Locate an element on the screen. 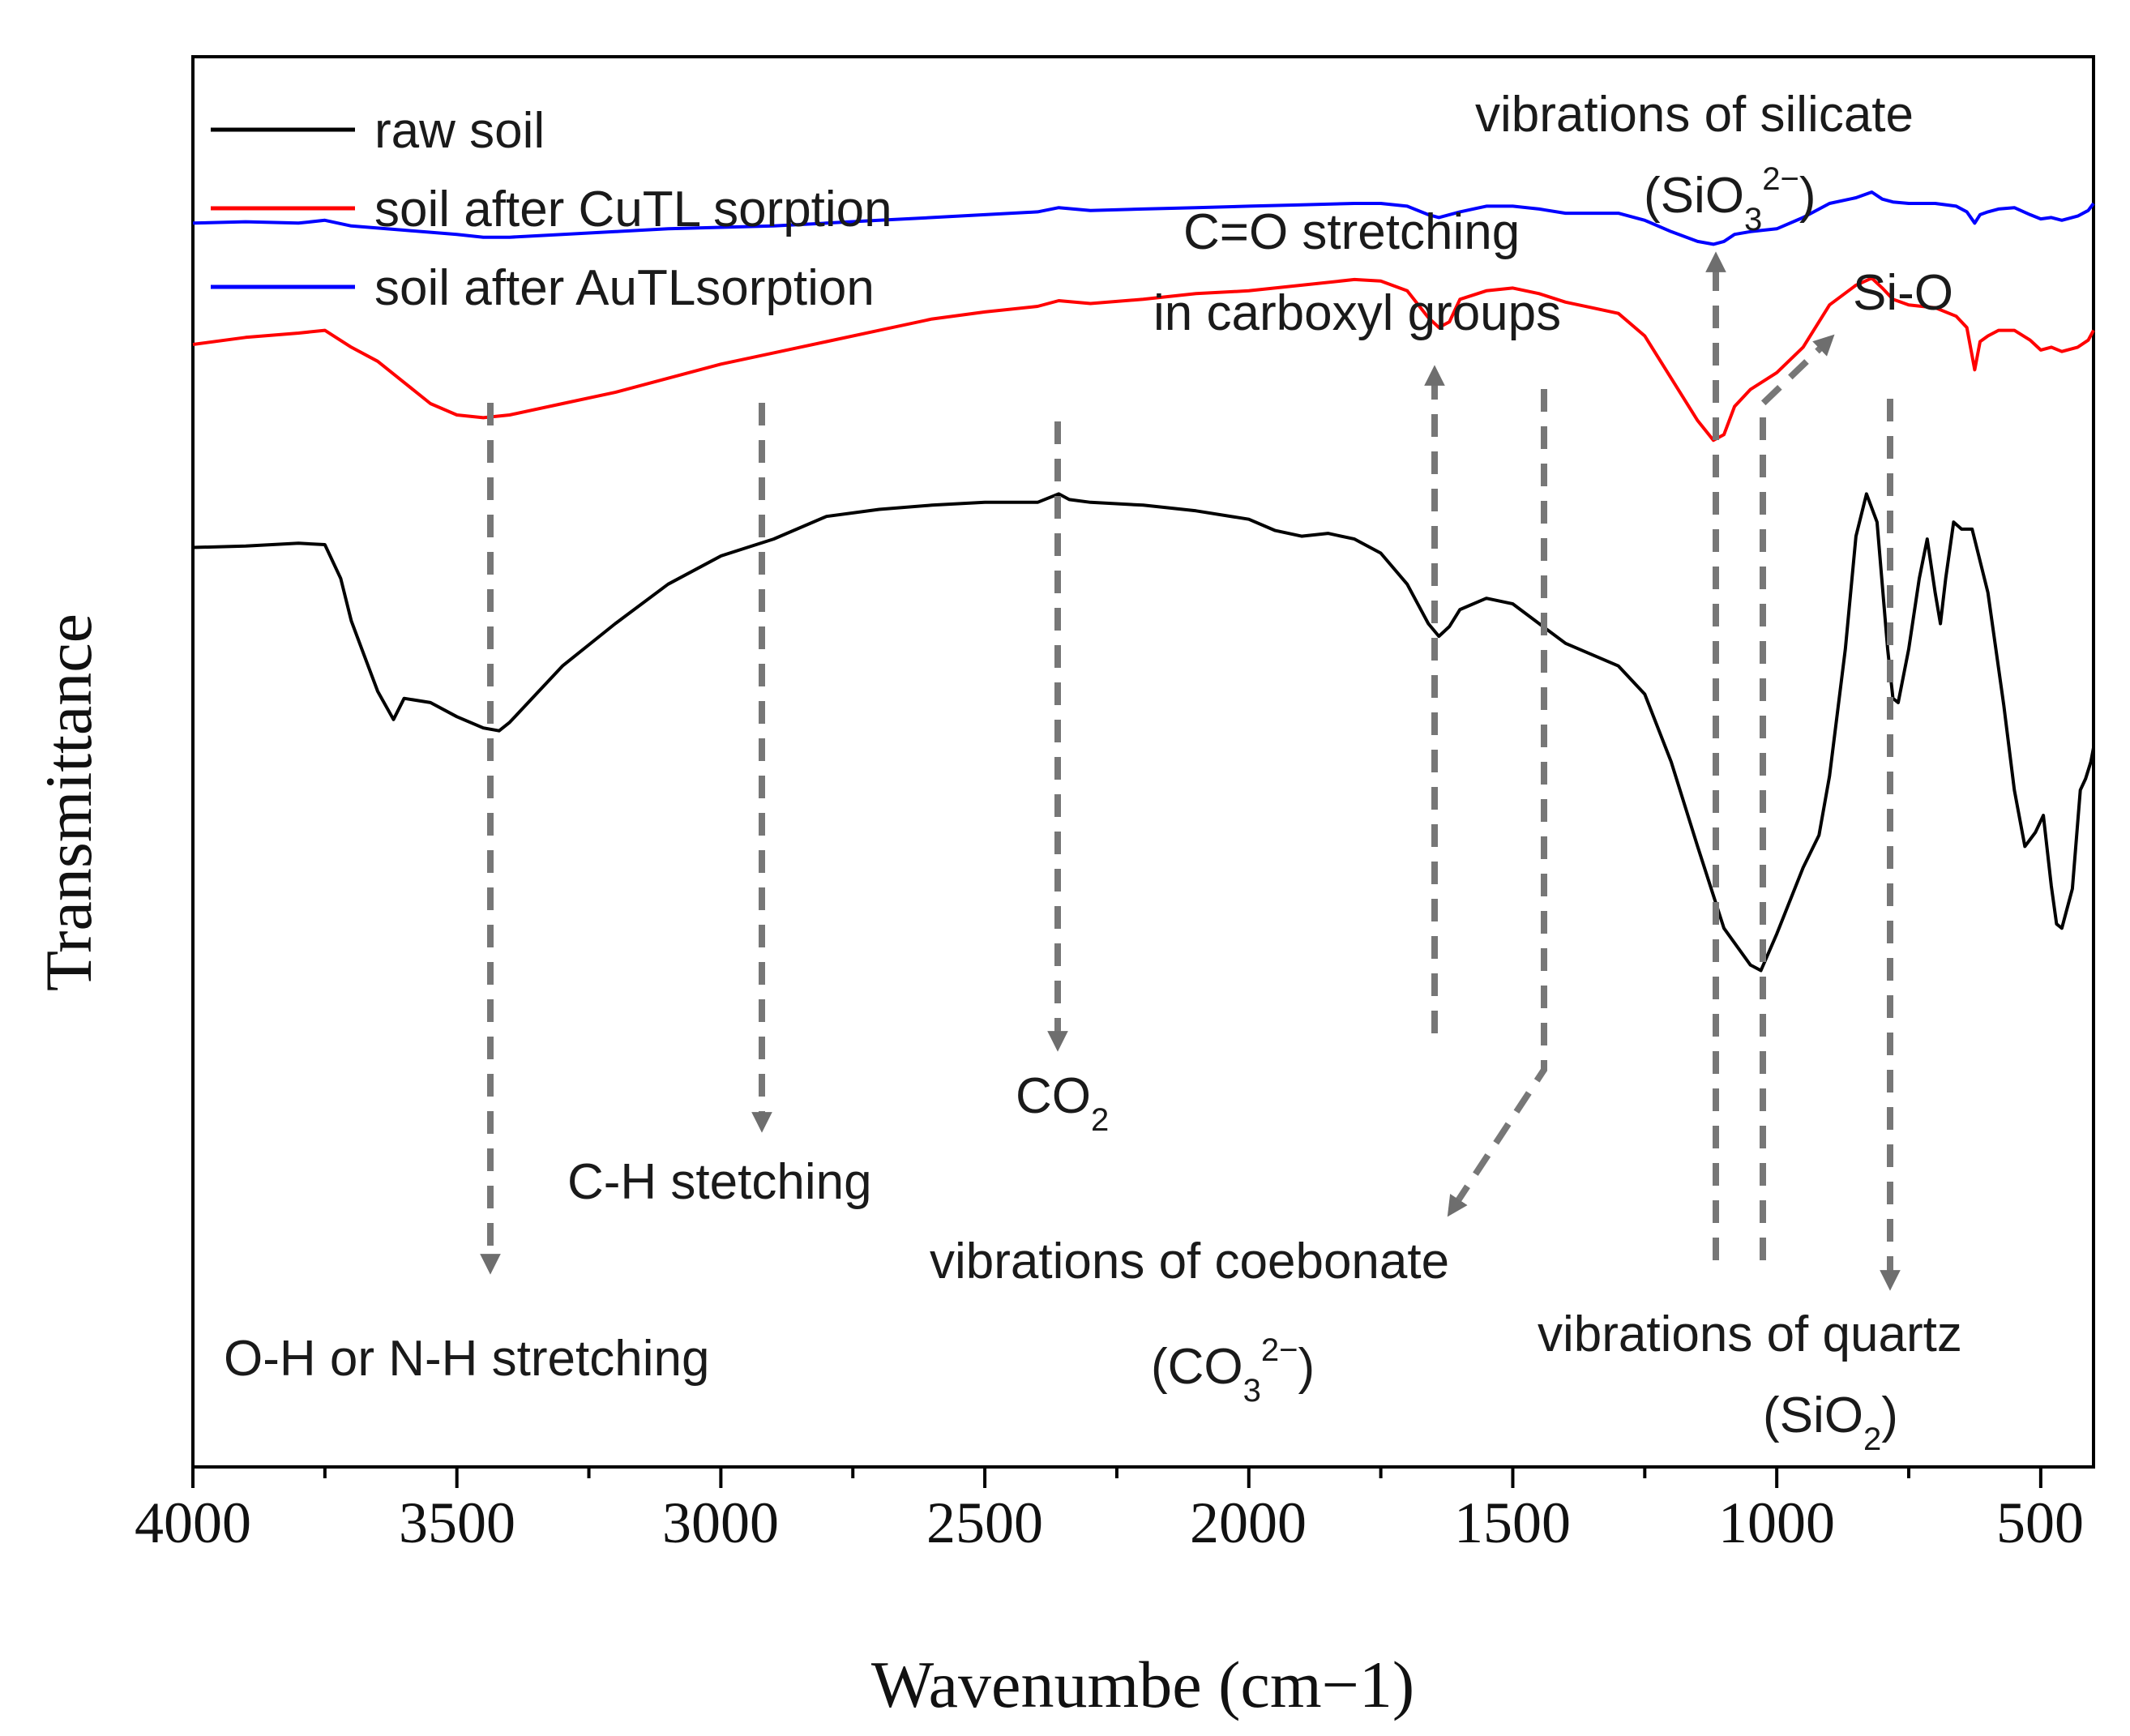 The image size is (2130, 1736). label-carbonate-formula: (CO32−) is located at coordinates (1233, 1370).